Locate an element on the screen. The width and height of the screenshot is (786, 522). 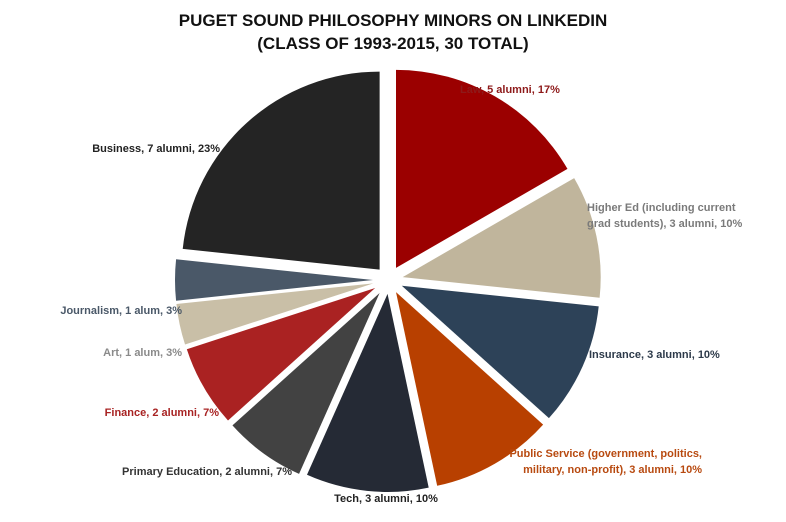
pie-slice-insurance is located at coordinates (500, 352).